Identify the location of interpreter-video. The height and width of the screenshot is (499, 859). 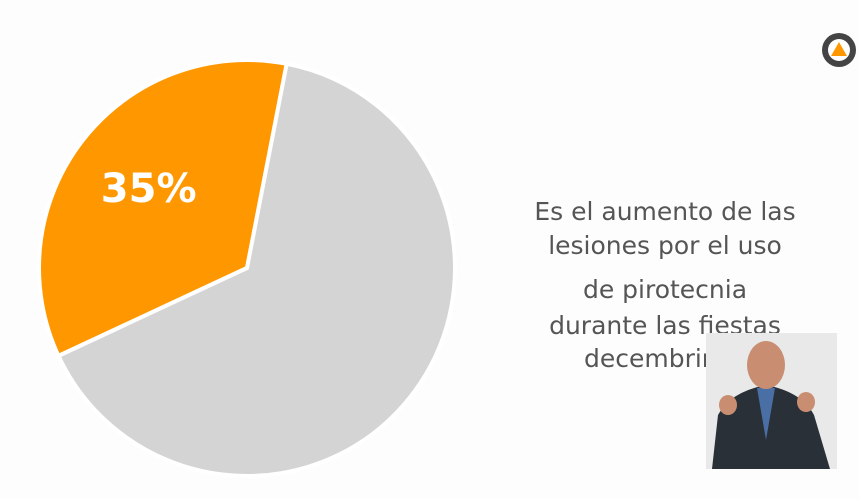
(771, 401).